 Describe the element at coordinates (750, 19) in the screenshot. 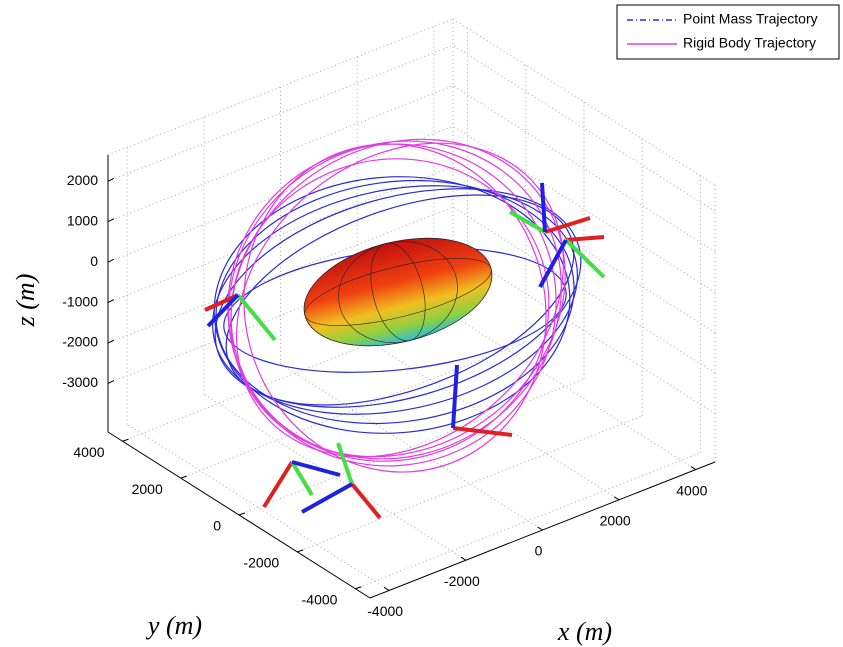

I see `legend-label: Point Mass Trajectory` at that location.